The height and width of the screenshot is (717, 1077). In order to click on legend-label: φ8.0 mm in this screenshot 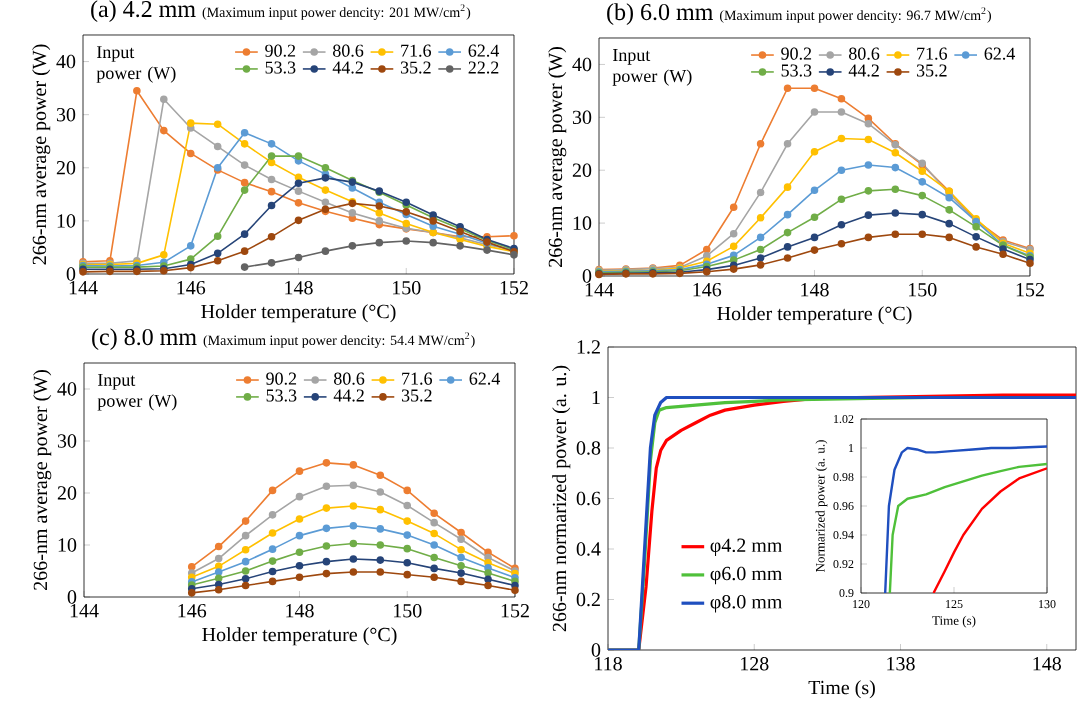, I will do `click(746, 604)`.